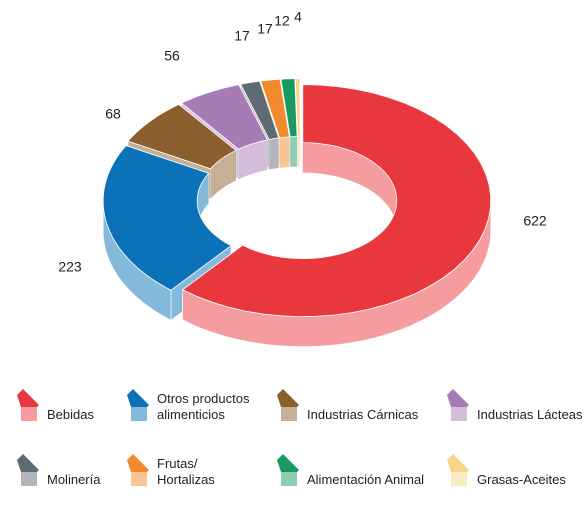 Image resolution: width=587 pixels, height=507 pixels. Describe the element at coordinates (282, 21) in the screenshot. I see `value-label: 12` at that location.